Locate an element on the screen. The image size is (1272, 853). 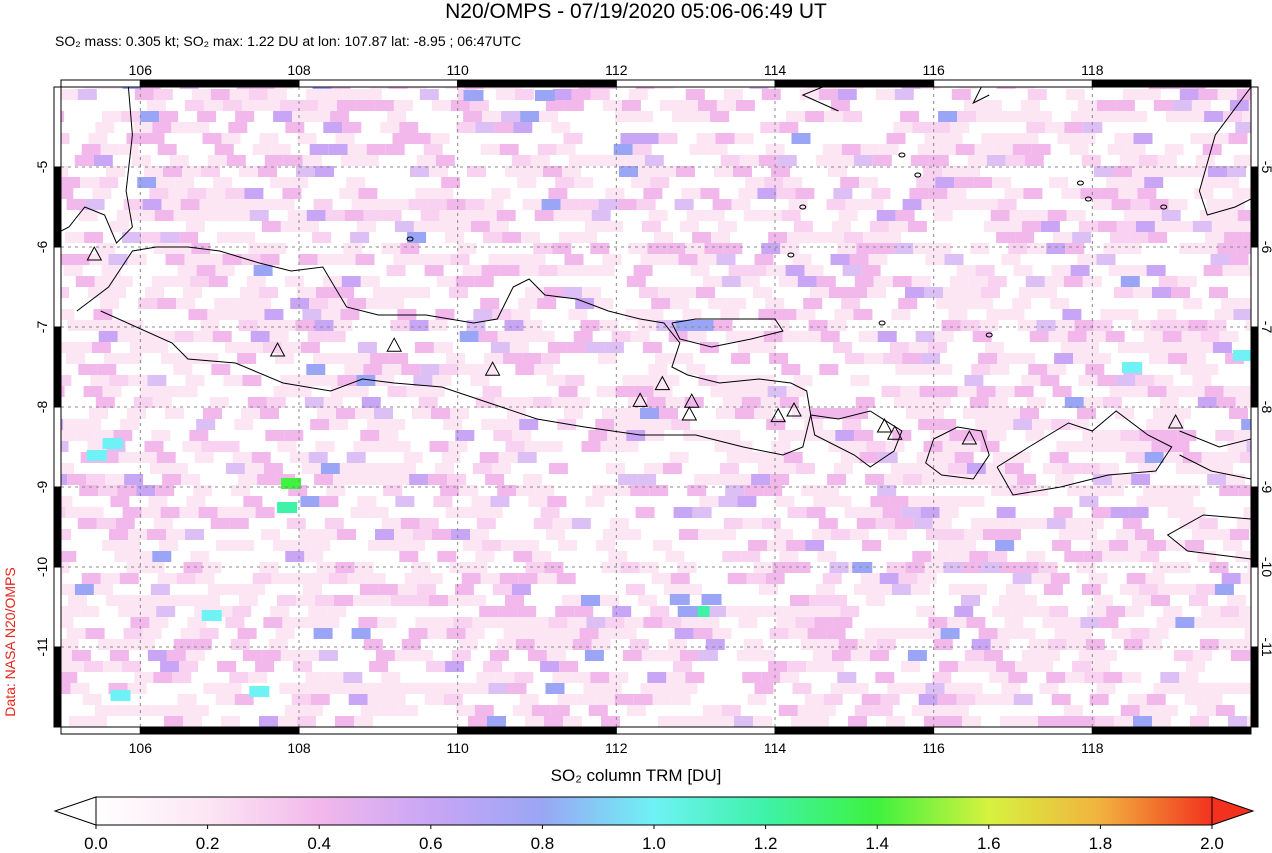
islet-coast is located at coordinates (1080, 183).